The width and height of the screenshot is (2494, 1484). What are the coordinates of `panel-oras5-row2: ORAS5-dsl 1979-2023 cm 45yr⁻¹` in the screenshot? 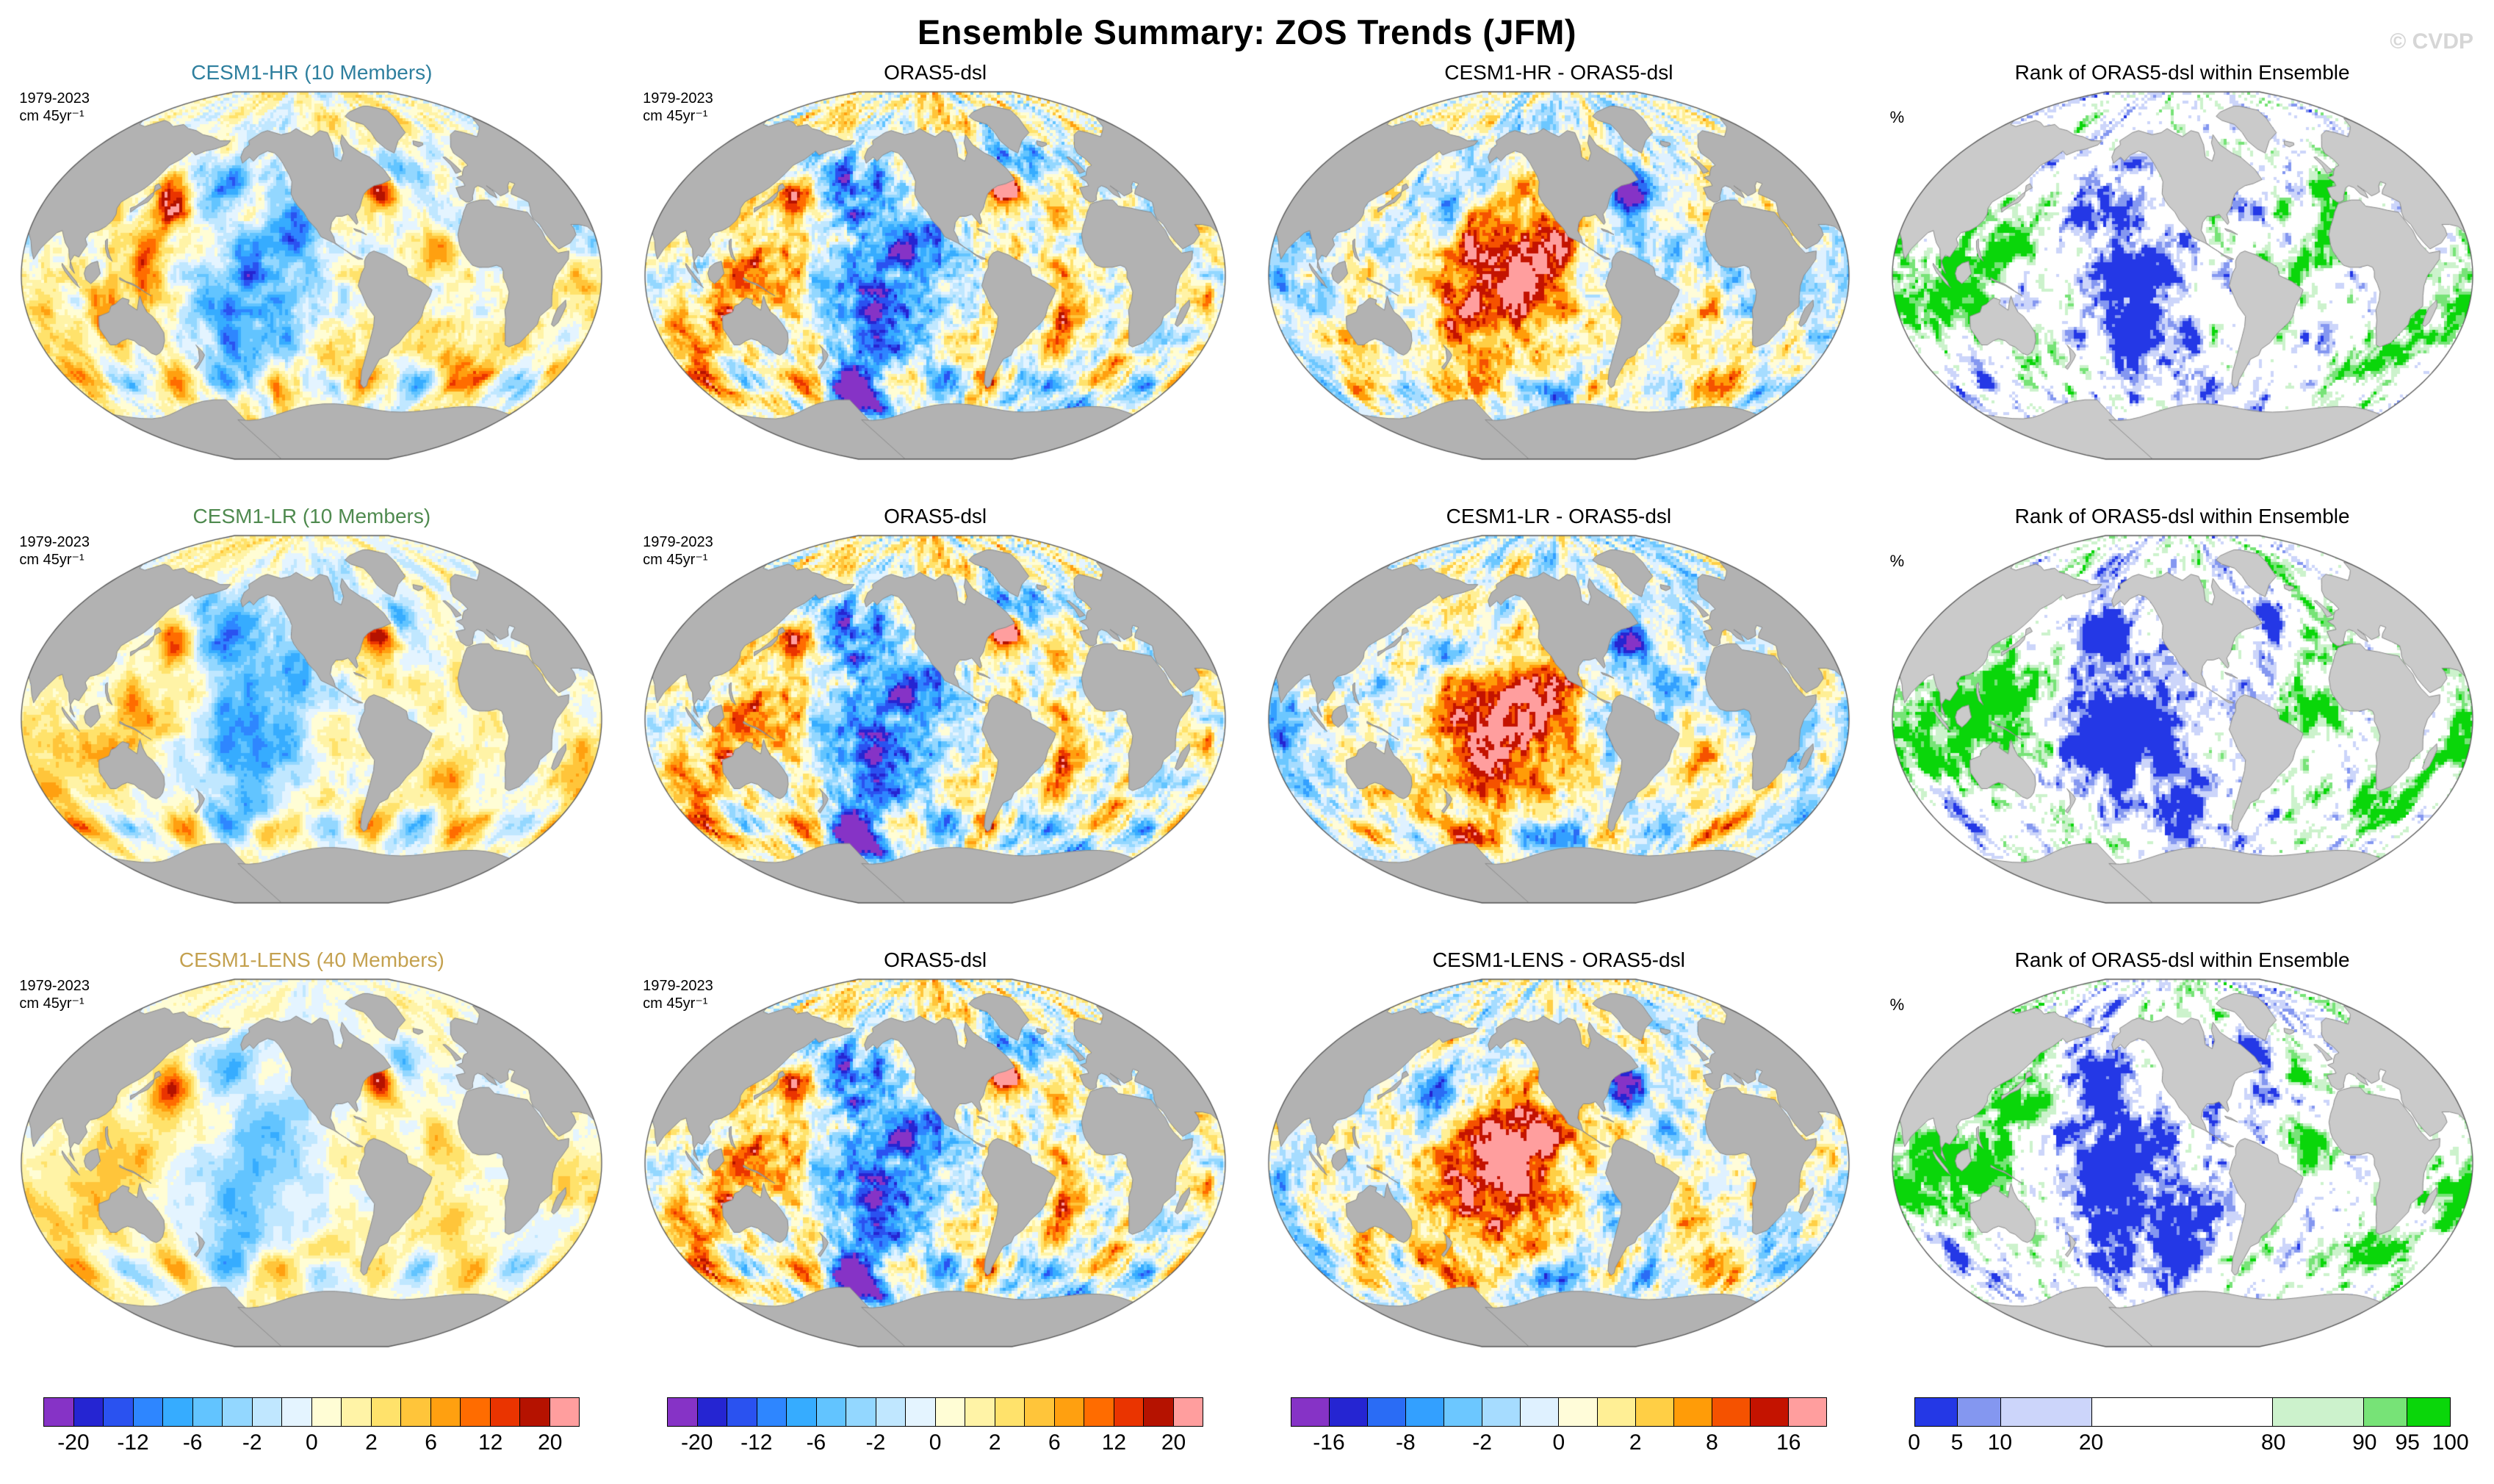 It's located at (936, 723).